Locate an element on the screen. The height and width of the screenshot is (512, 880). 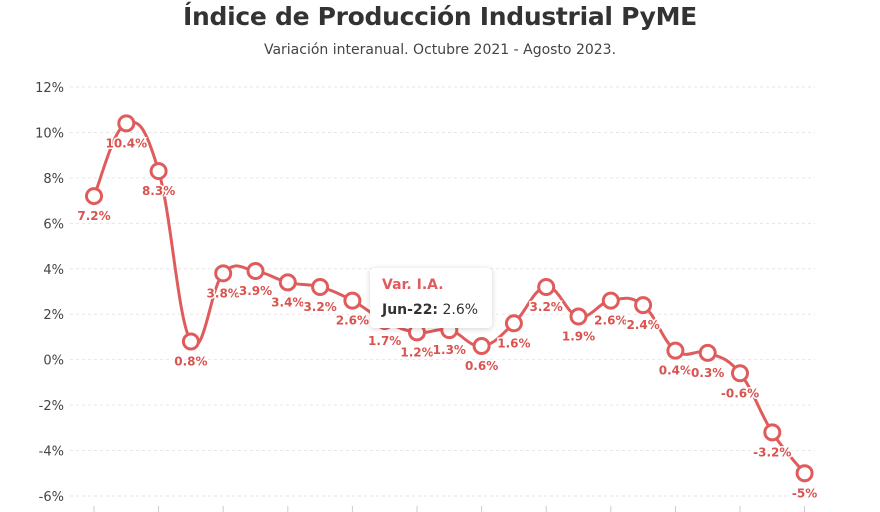
y-tick-label: -6% is located at coordinates (51, 497).